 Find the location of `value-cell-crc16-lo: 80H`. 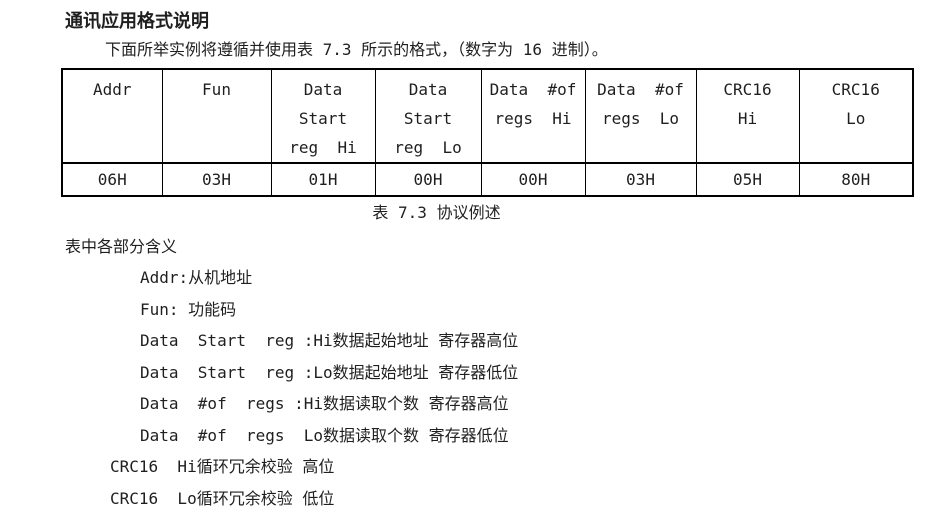

value-cell-crc16-lo: 80H is located at coordinates (856, 179).